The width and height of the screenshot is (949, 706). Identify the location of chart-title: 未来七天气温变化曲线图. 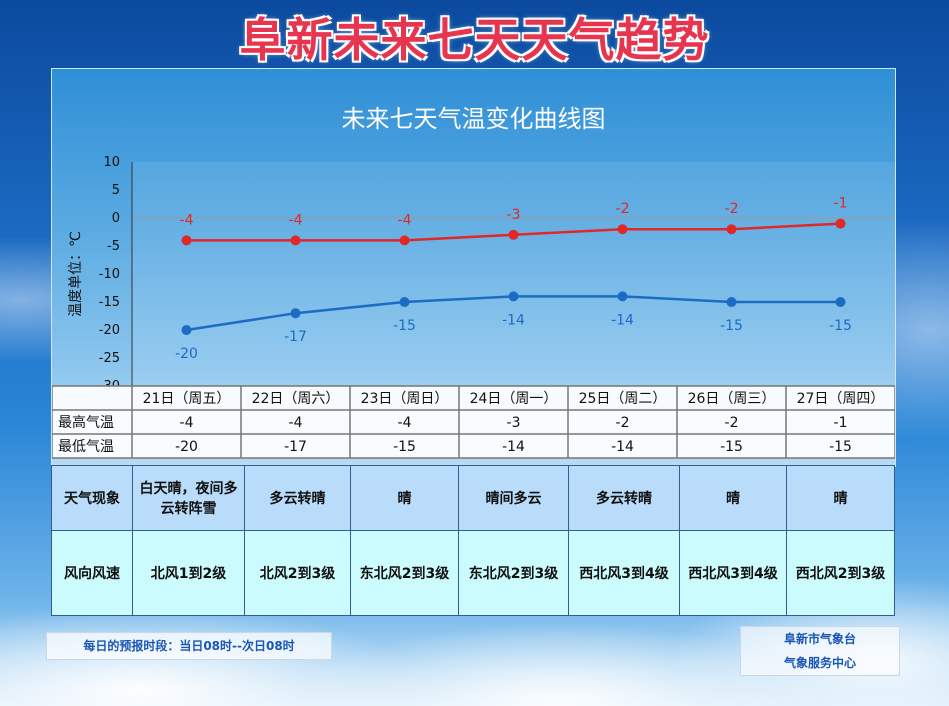
(473, 119).